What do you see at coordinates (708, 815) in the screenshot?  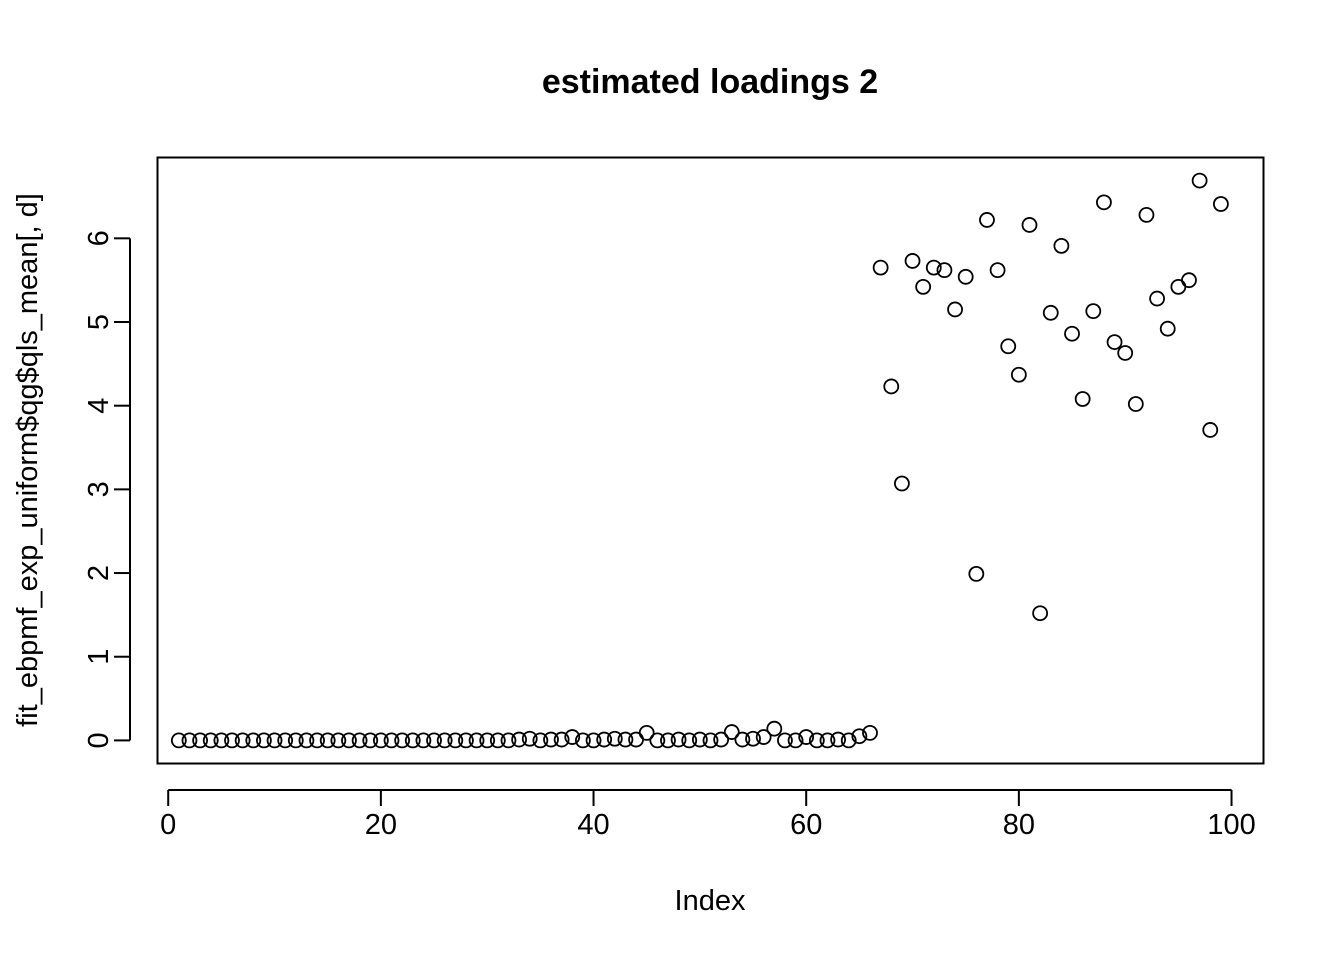 I see `x-axis: 0 20 40 60 80 100` at bounding box center [708, 815].